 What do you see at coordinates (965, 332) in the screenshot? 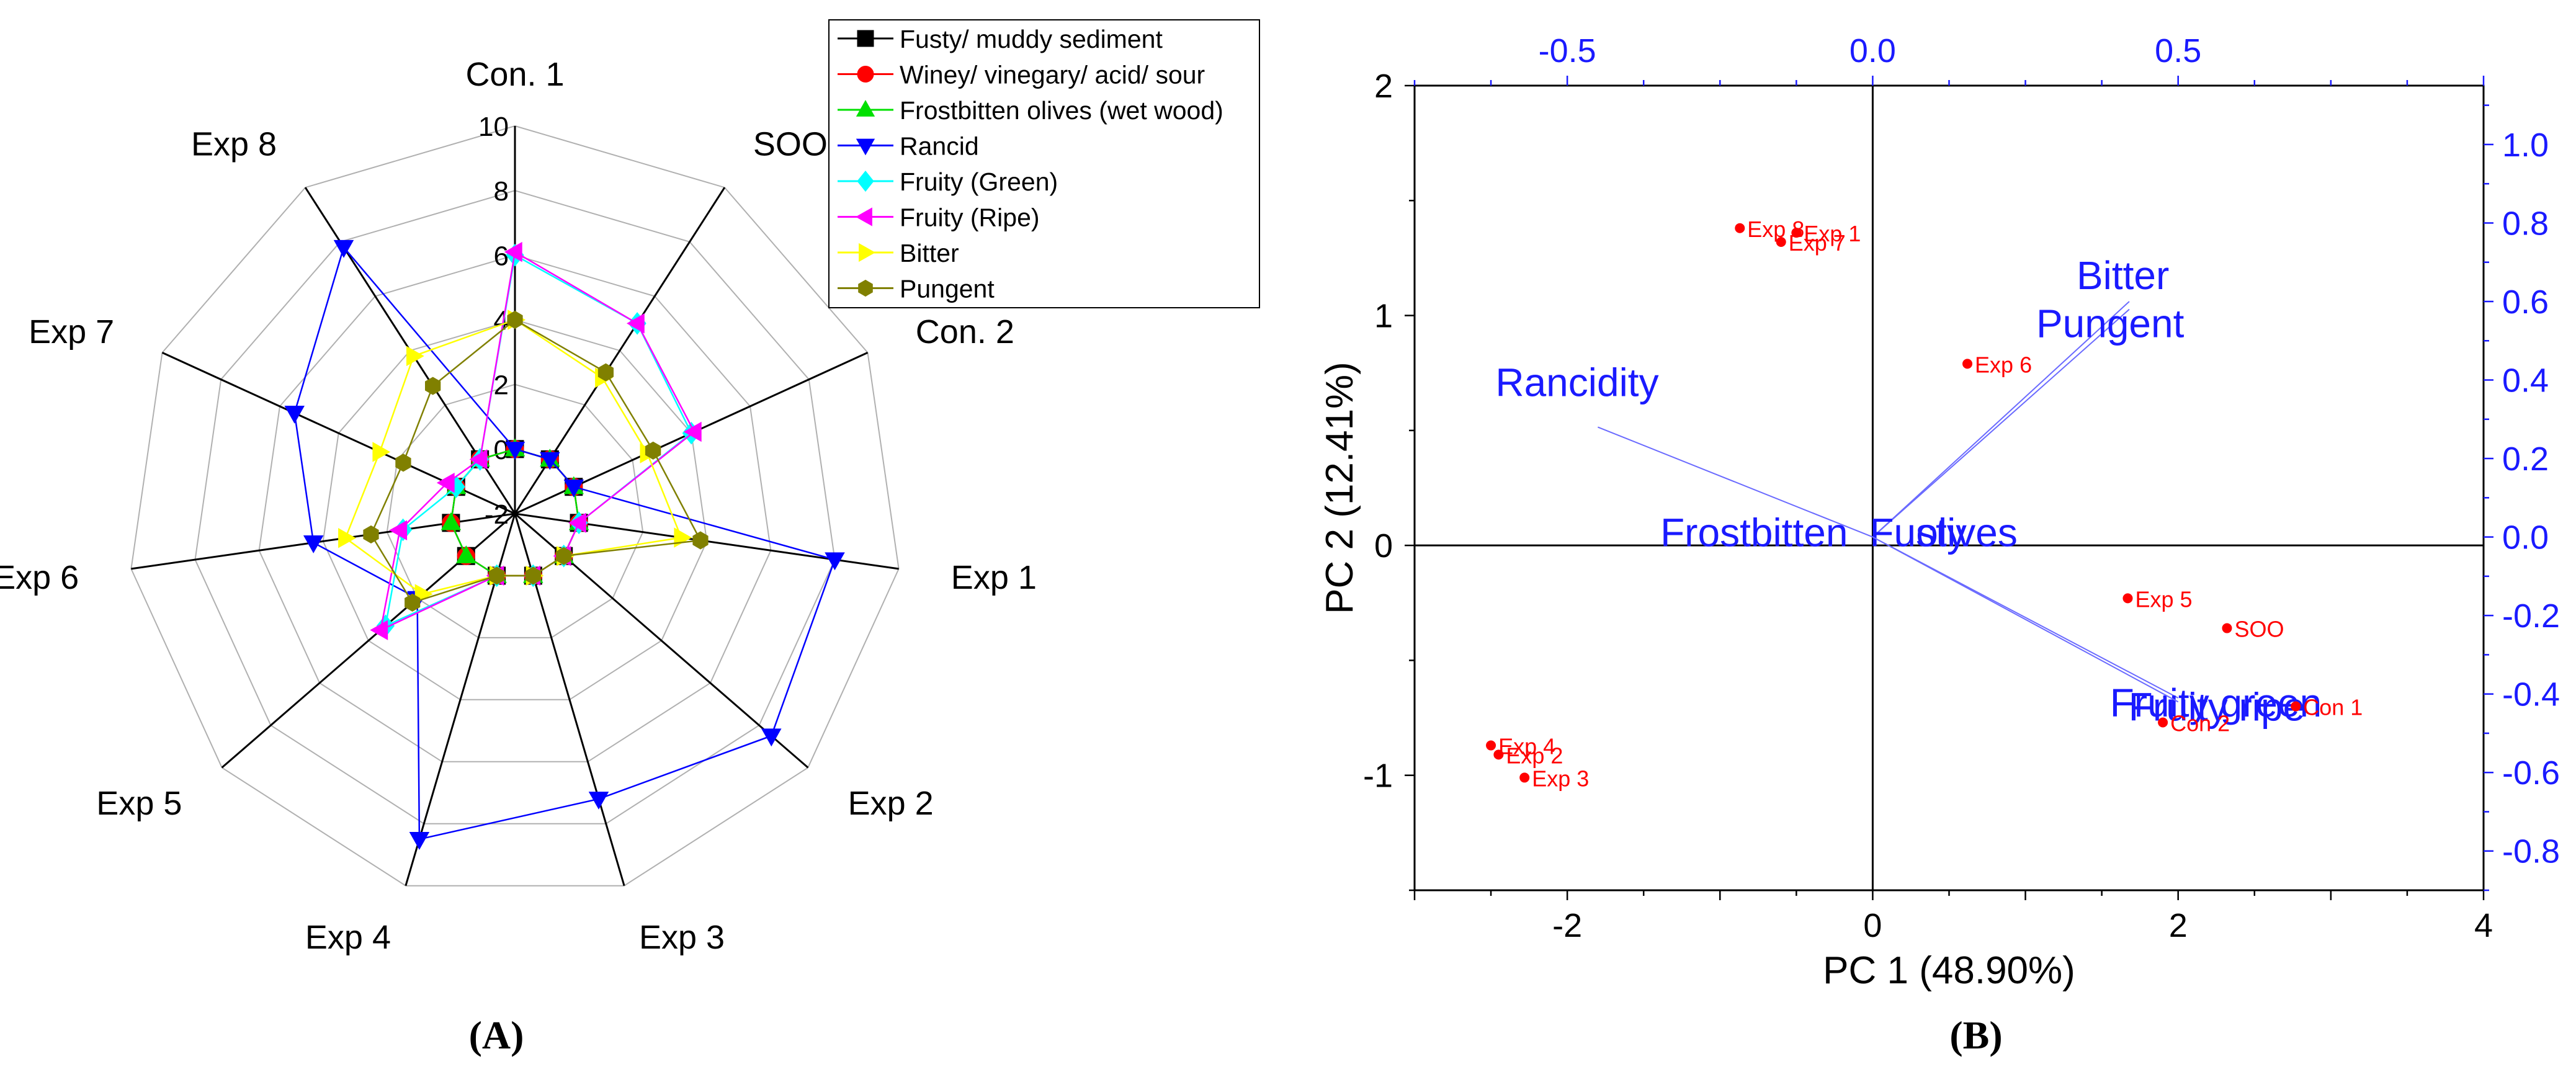
I see `radar-axis-label-con-2: Con. 2` at bounding box center [965, 332].